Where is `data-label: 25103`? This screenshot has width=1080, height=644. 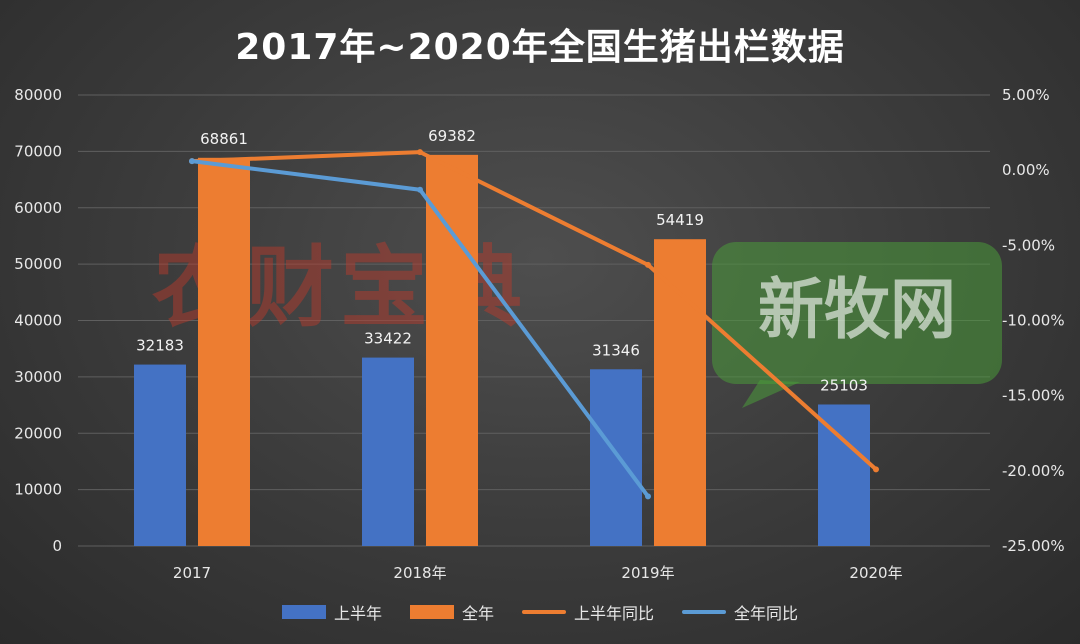
data-label: 25103 is located at coordinates (844, 385).